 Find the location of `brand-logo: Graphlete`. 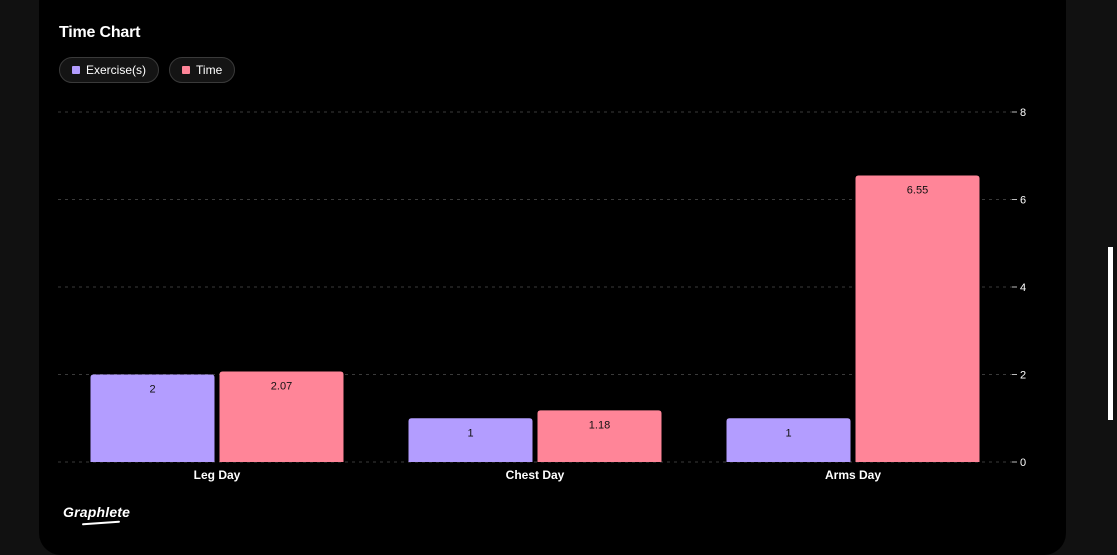

brand-logo: Graphlete is located at coordinates (97, 512).